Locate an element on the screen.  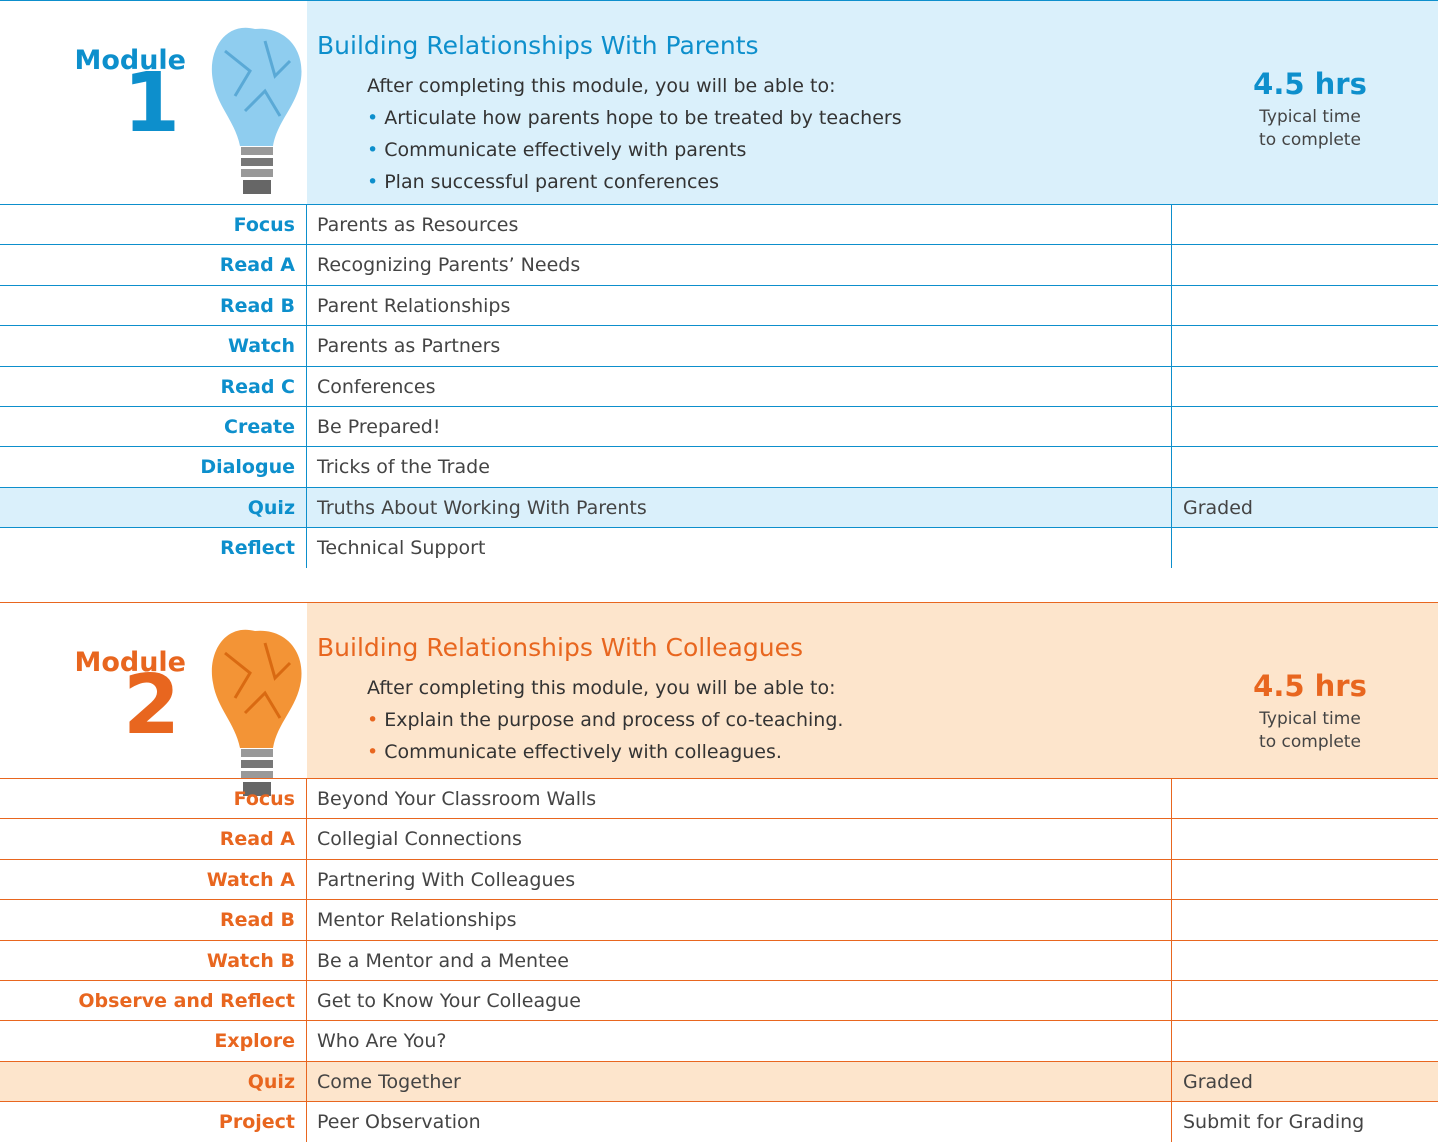
activity-title: Parents as Partners is located at coordinates (409, 346).